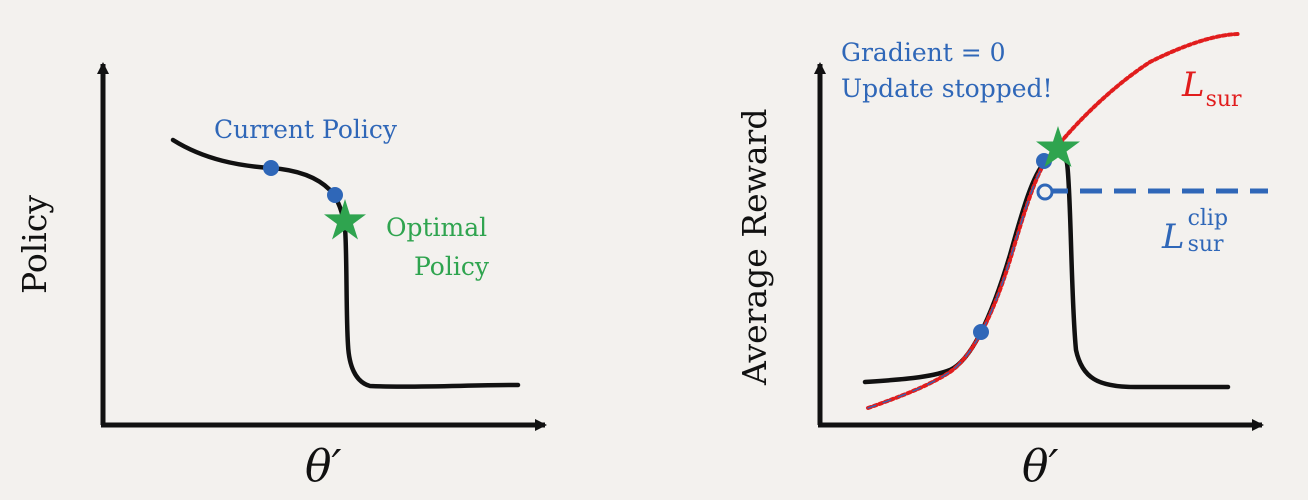 This screenshot has width=1308, height=500. Describe the element at coordinates (1058, 146) in the screenshot. I see `right-optimal-star` at that location.